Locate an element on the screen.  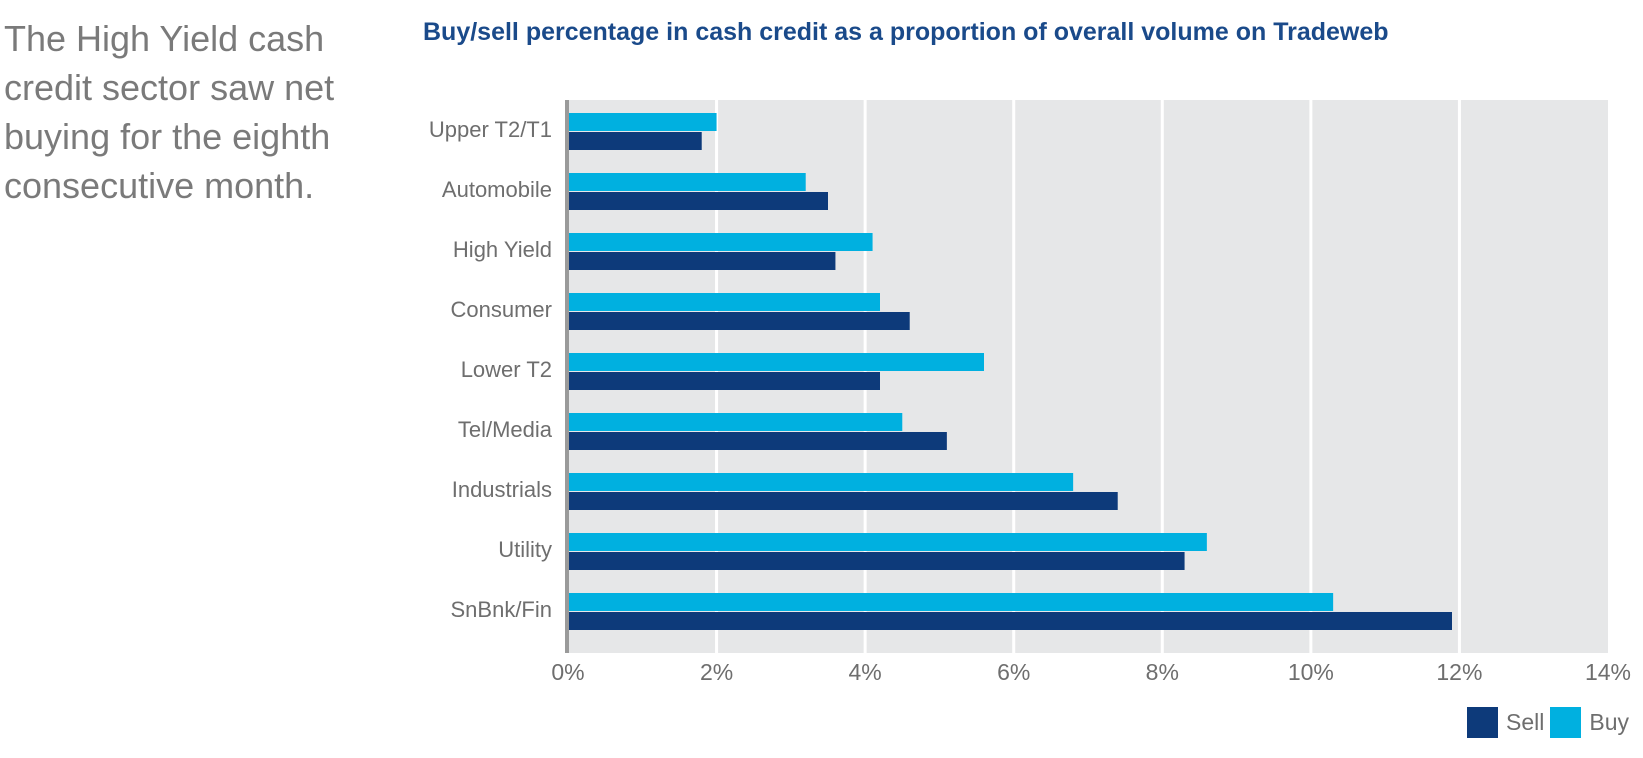
chart-legend: Sell Buy is located at coordinates (1545, 722).